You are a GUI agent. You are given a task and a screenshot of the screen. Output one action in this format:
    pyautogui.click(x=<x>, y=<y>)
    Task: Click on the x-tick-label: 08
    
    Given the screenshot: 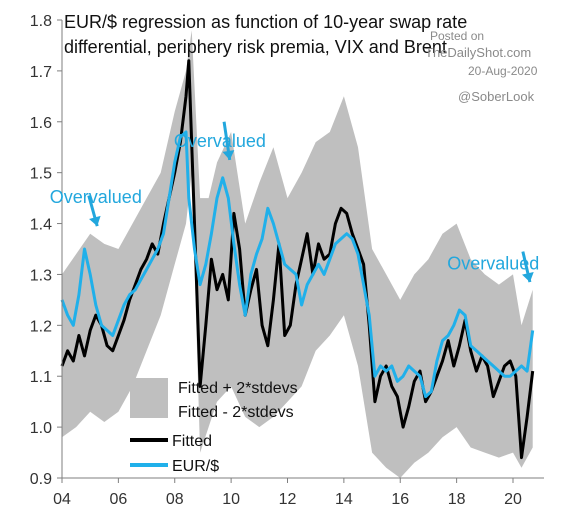 What is the action you would take?
    pyautogui.click(x=175, y=499)
    